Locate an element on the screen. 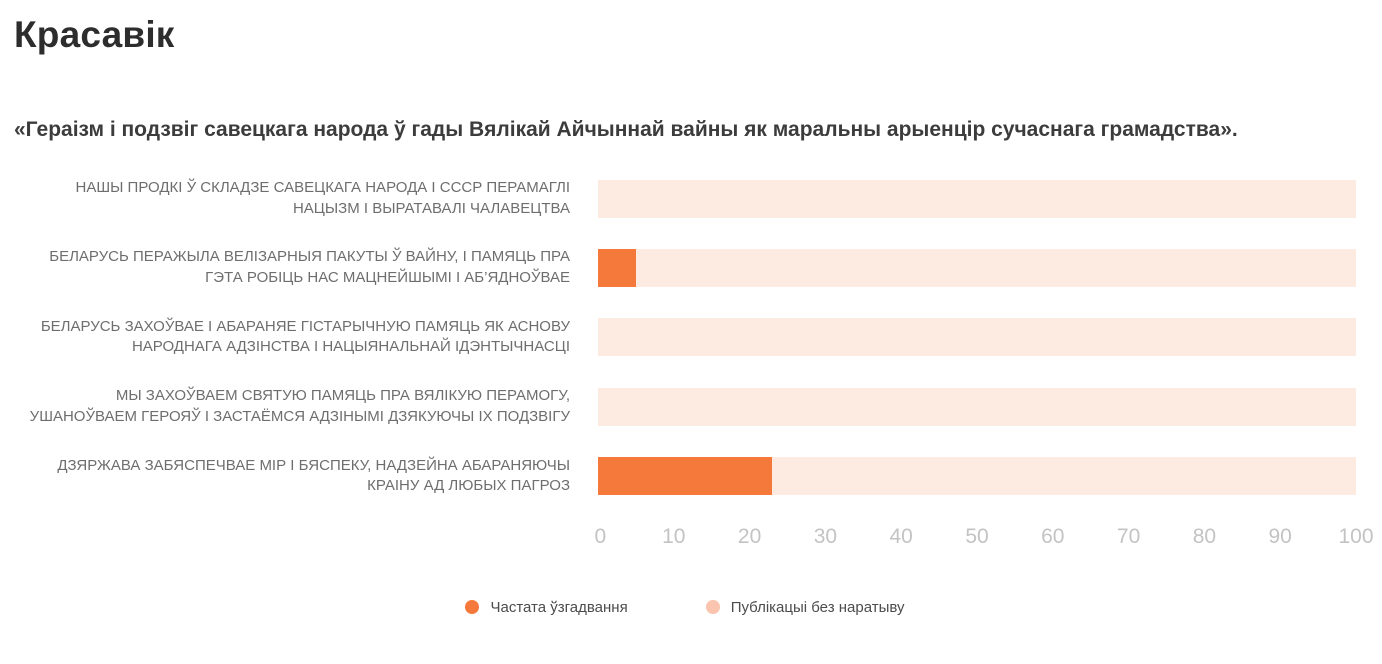 This screenshot has height=664, width=1382. x-tick-label: 90 is located at coordinates (1280, 536).